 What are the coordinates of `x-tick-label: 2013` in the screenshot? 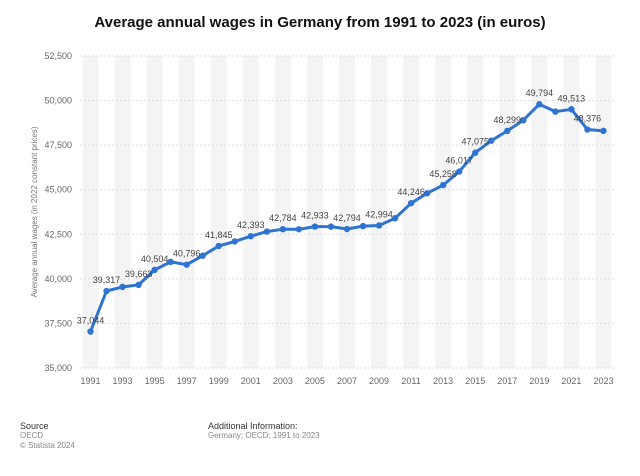 It's located at (443, 381).